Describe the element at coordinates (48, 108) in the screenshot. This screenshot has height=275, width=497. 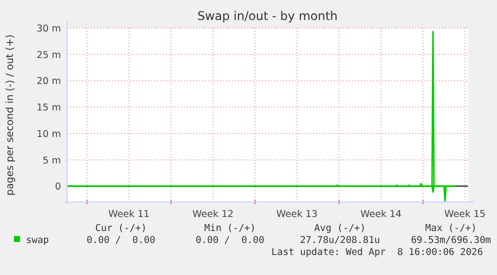
I see `y-tick-label: 15 m` at that location.